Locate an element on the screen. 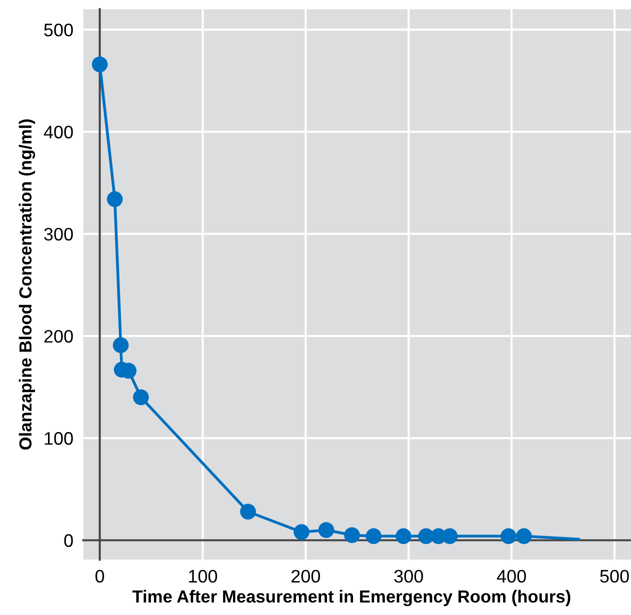  y-tick-label: 200 is located at coordinates (58, 336).